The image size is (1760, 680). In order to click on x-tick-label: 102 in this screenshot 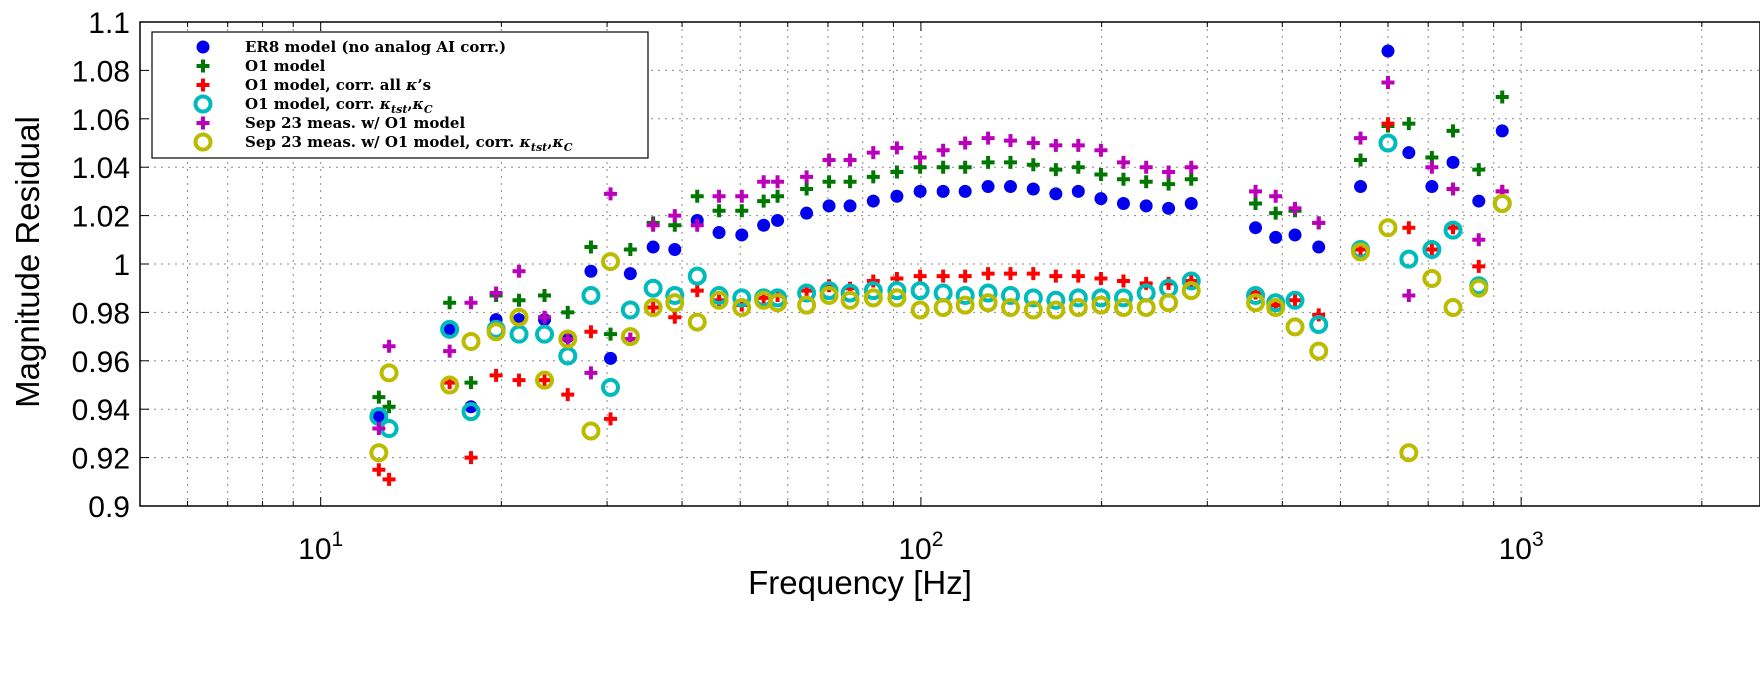, I will do `click(920, 547)`.